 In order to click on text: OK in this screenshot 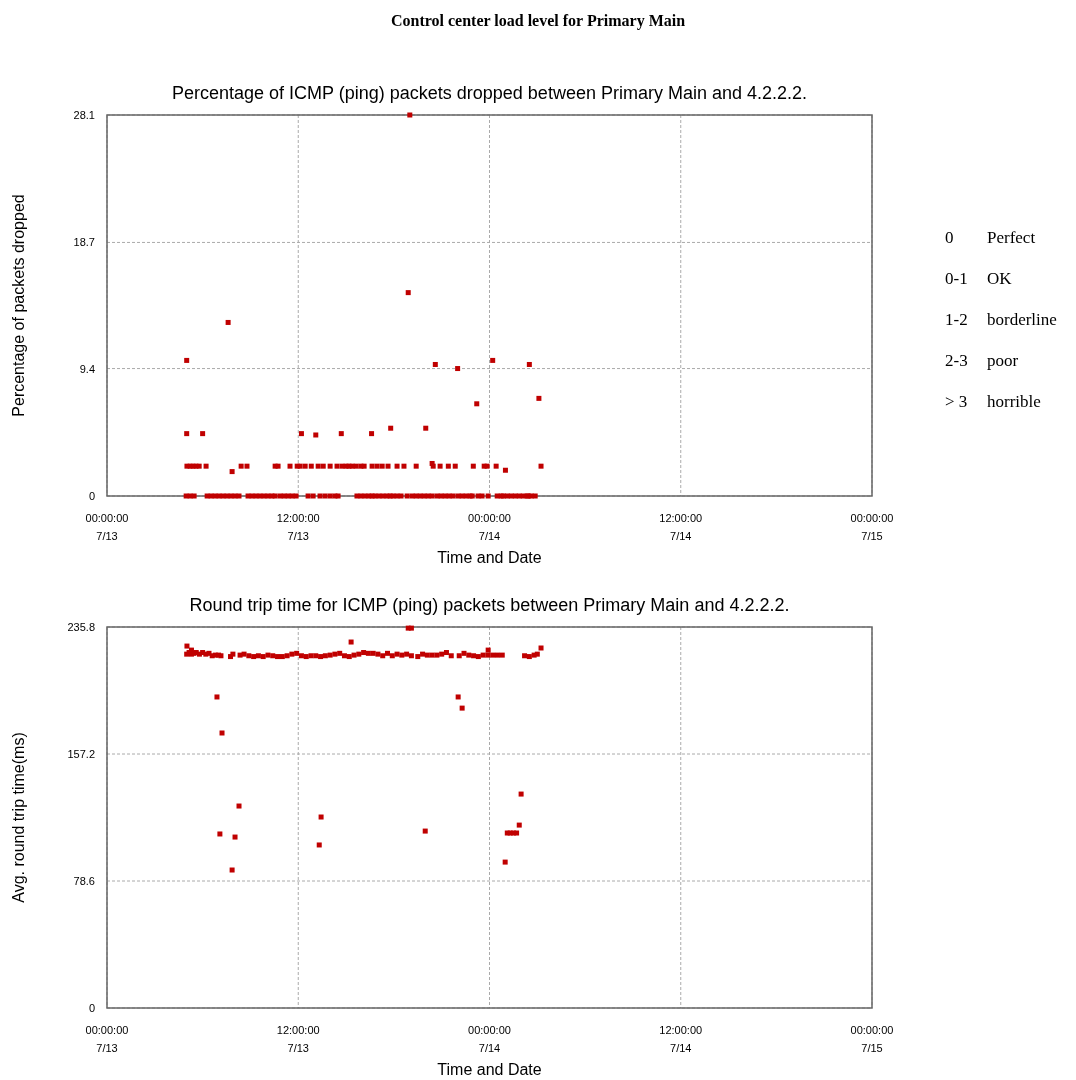, I will do `click(1000, 278)`.